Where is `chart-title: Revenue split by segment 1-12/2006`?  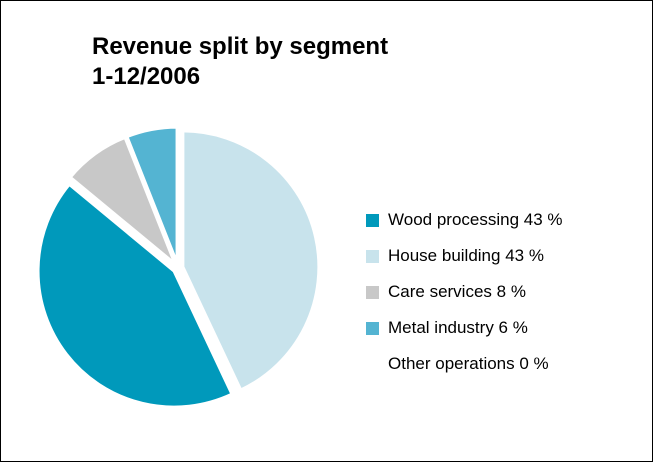 chart-title: Revenue split by segment 1-12/2006 is located at coordinates (240, 62).